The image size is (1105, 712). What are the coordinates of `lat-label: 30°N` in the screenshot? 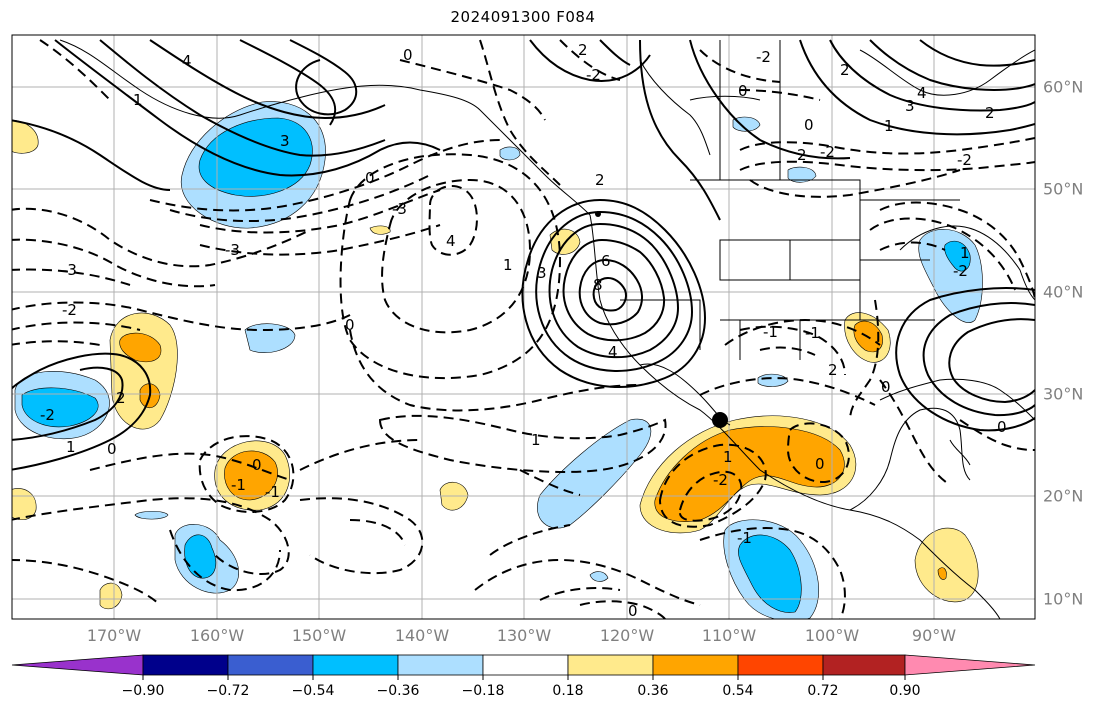 It's located at (1063, 394).